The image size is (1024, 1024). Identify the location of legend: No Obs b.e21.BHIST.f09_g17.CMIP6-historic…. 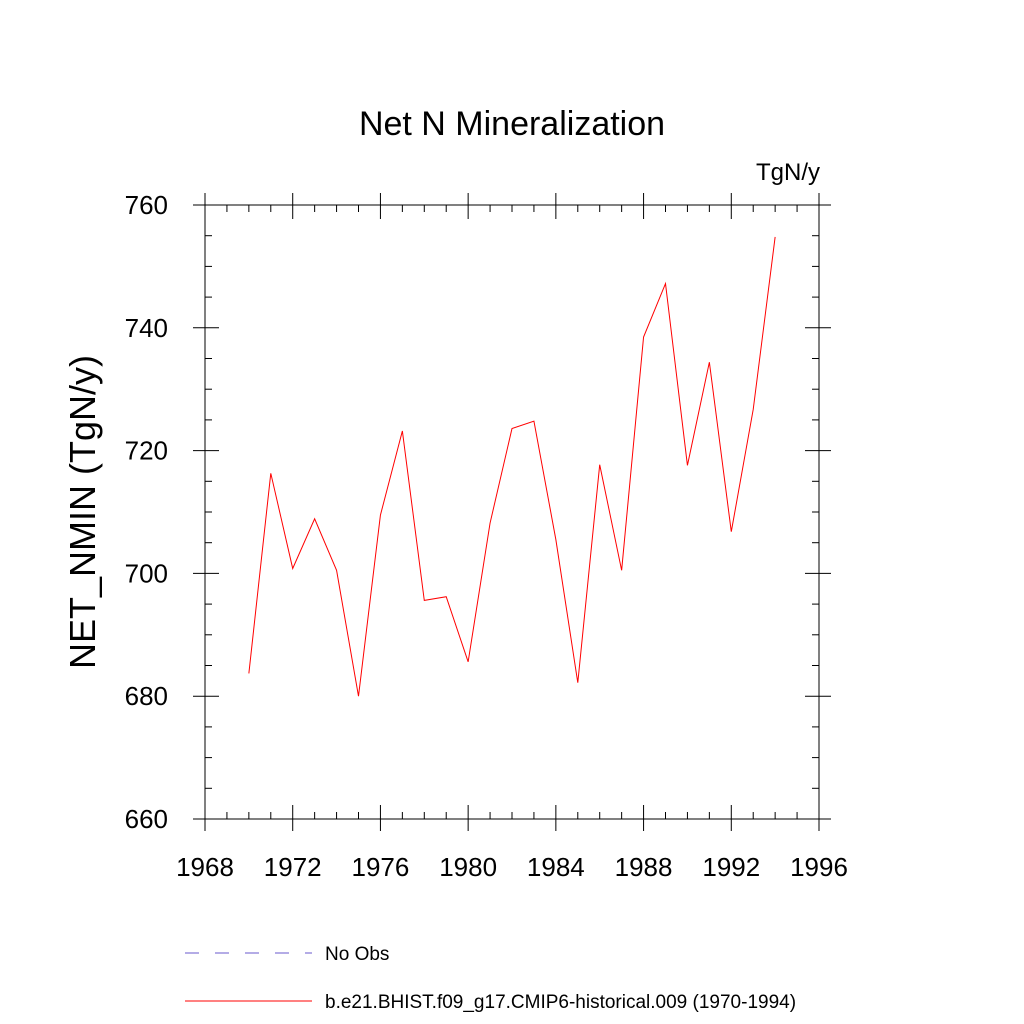
(490, 978).